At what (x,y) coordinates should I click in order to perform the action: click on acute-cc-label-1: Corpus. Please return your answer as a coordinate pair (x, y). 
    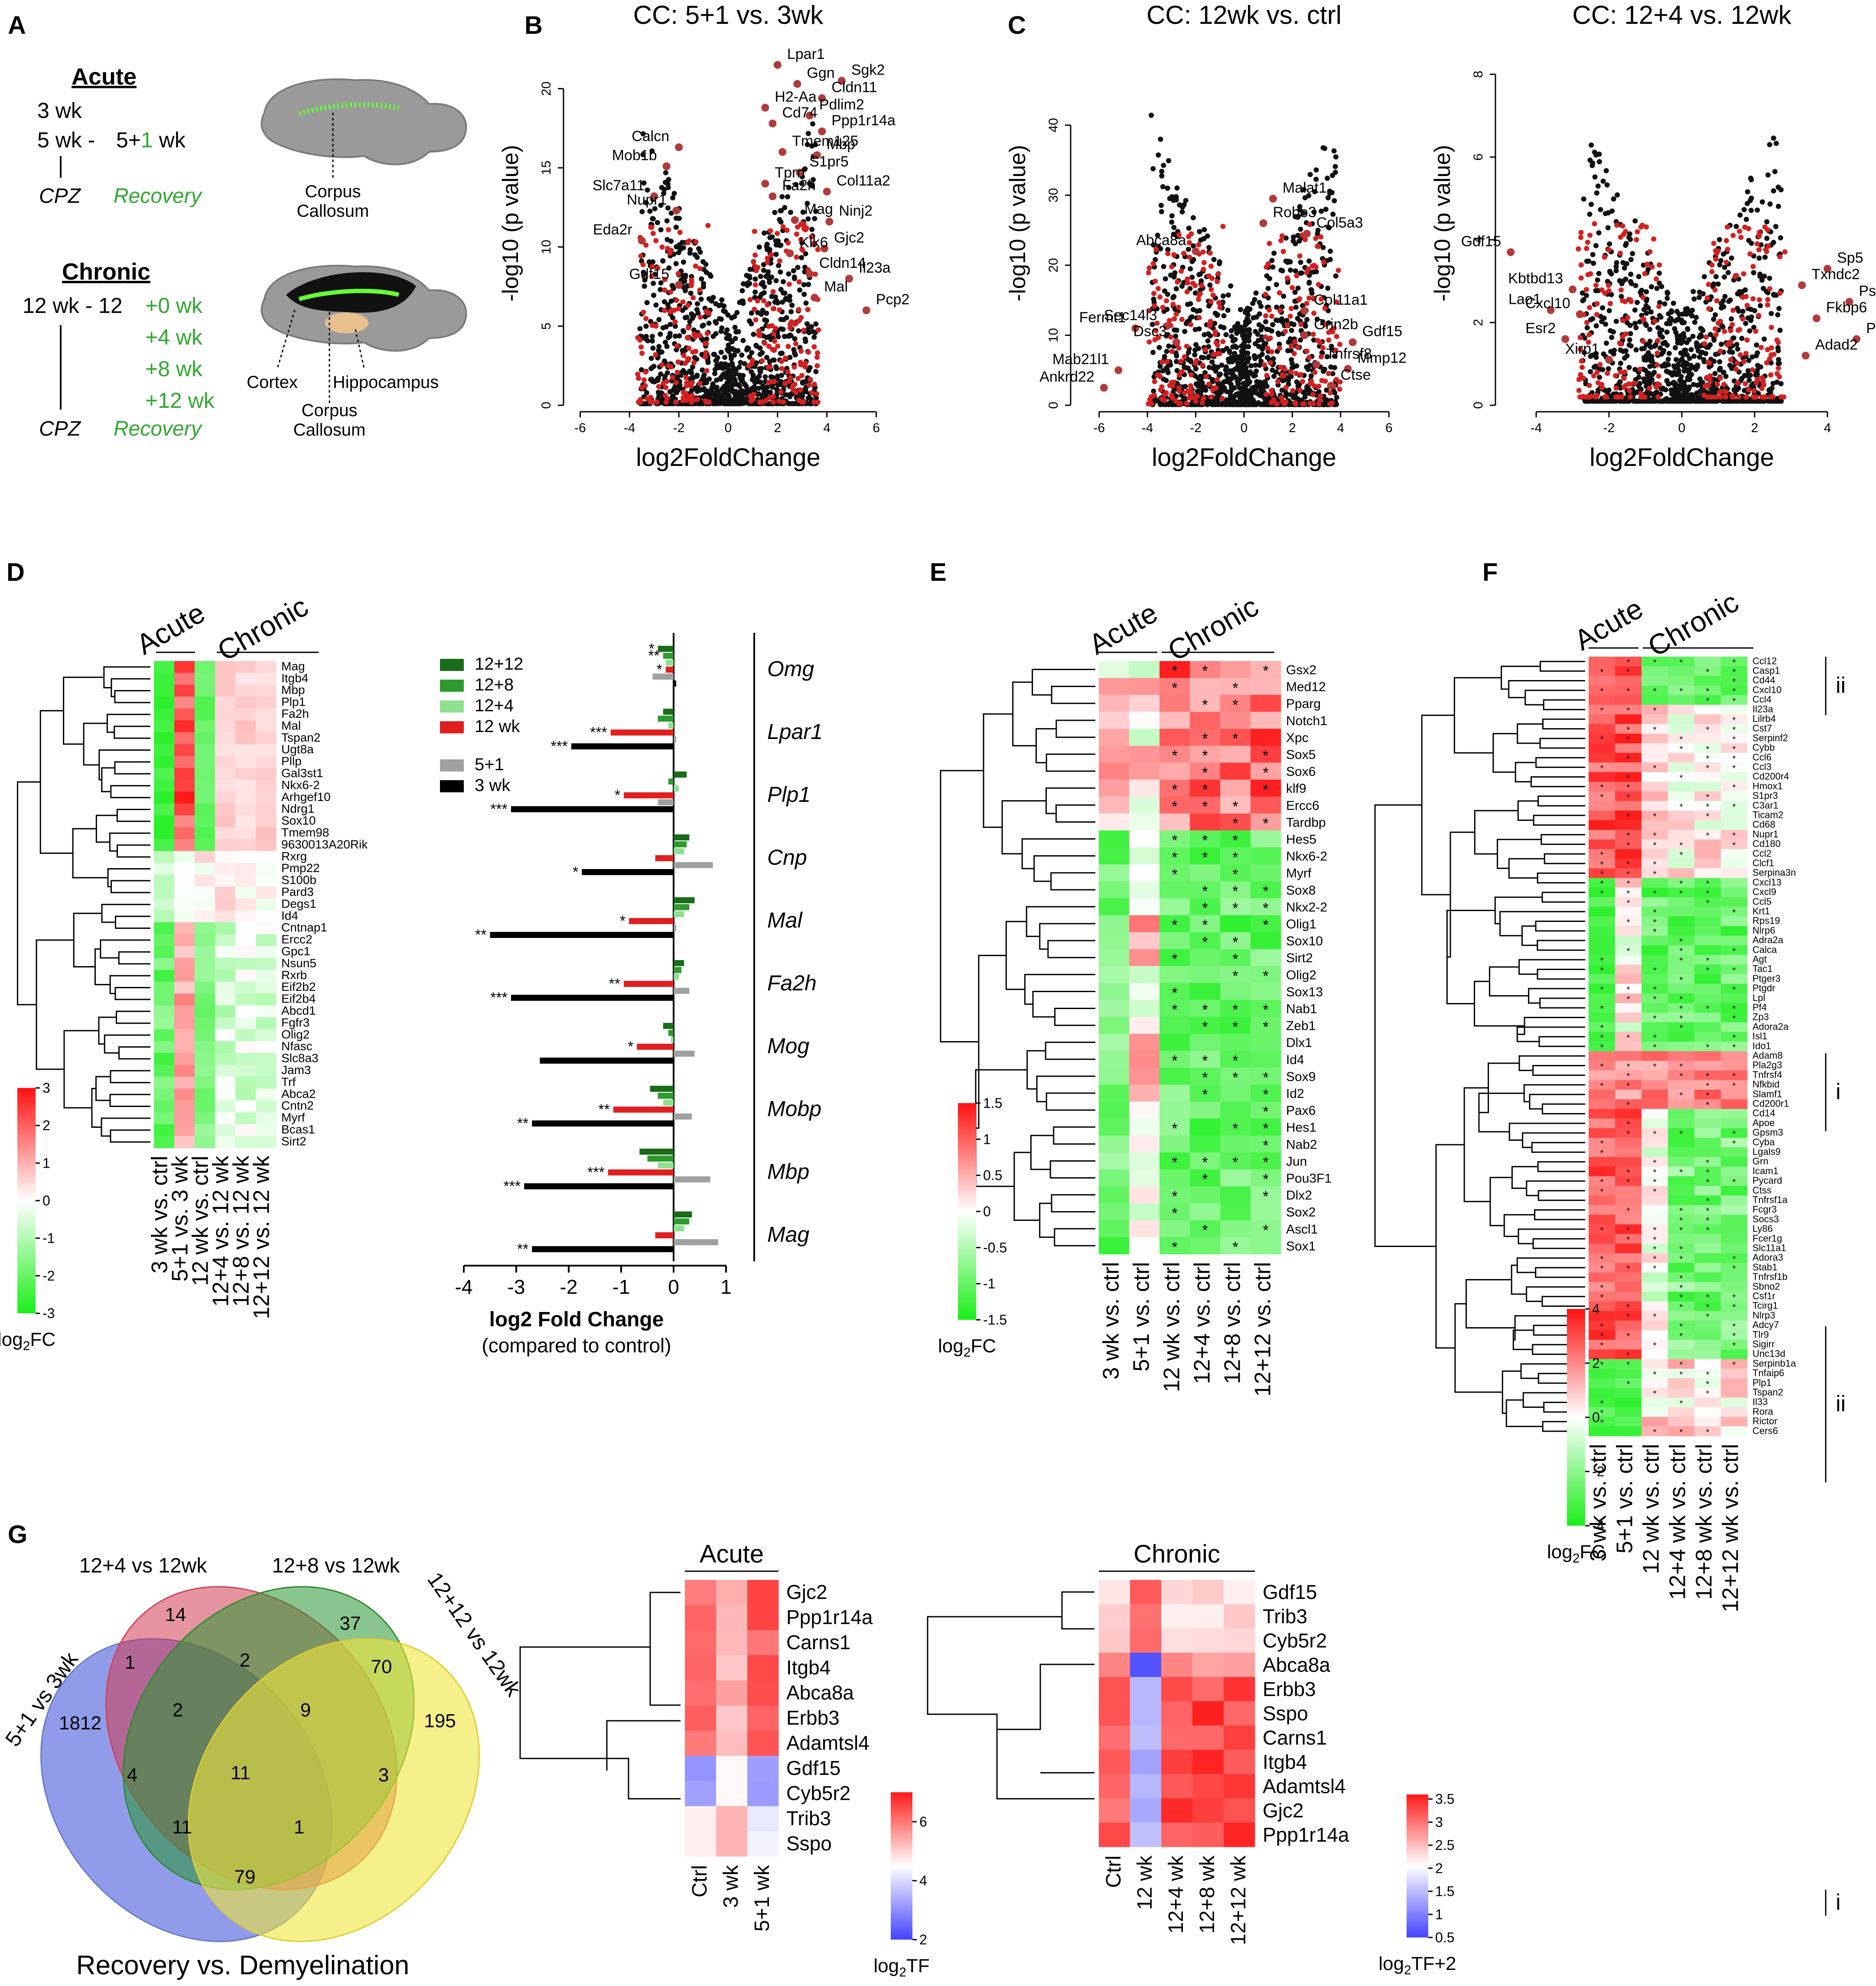
    Looking at the image, I should click on (333, 191).